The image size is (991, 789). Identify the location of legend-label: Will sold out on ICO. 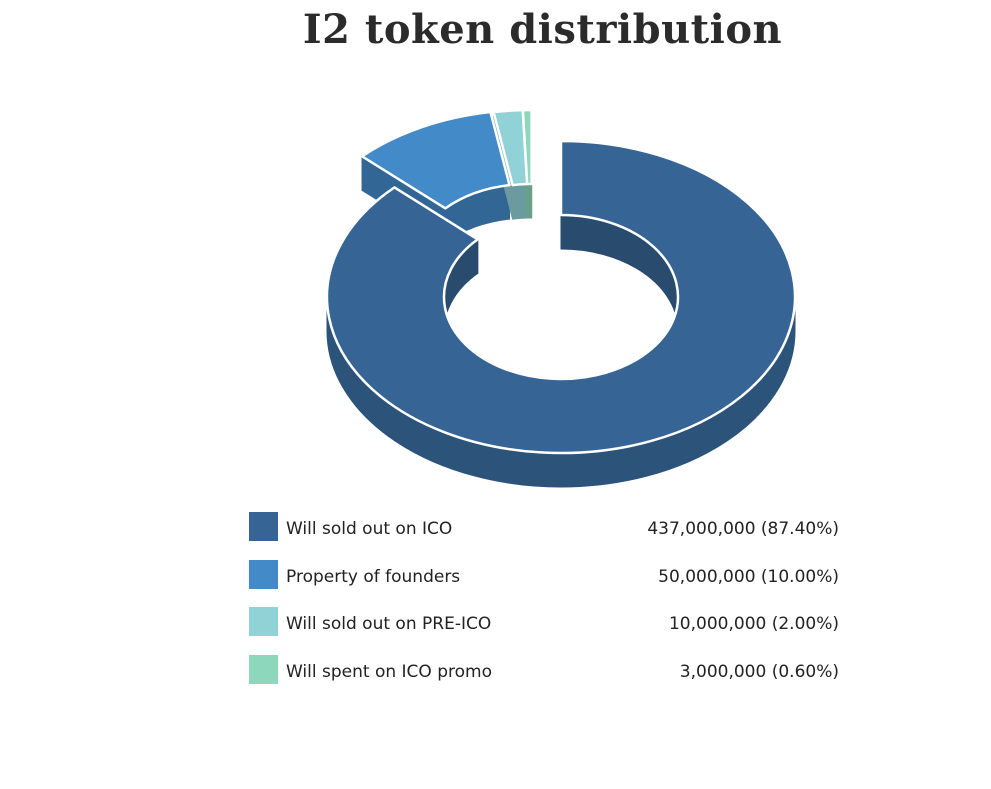
(369, 529).